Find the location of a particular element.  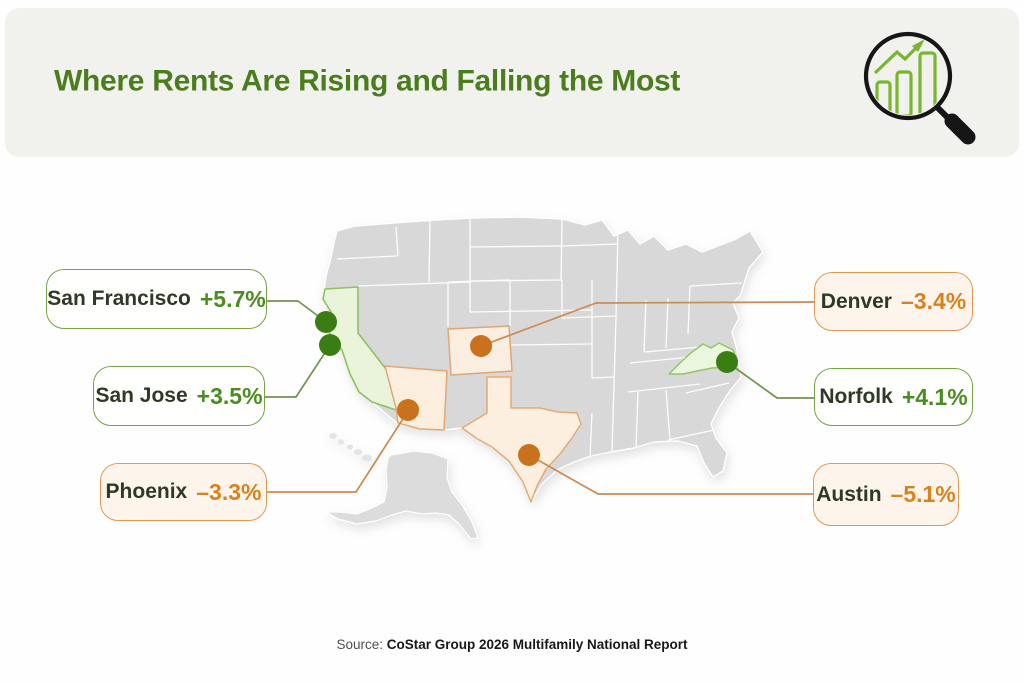

city-name: Denver is located at coordinates (856, 301).